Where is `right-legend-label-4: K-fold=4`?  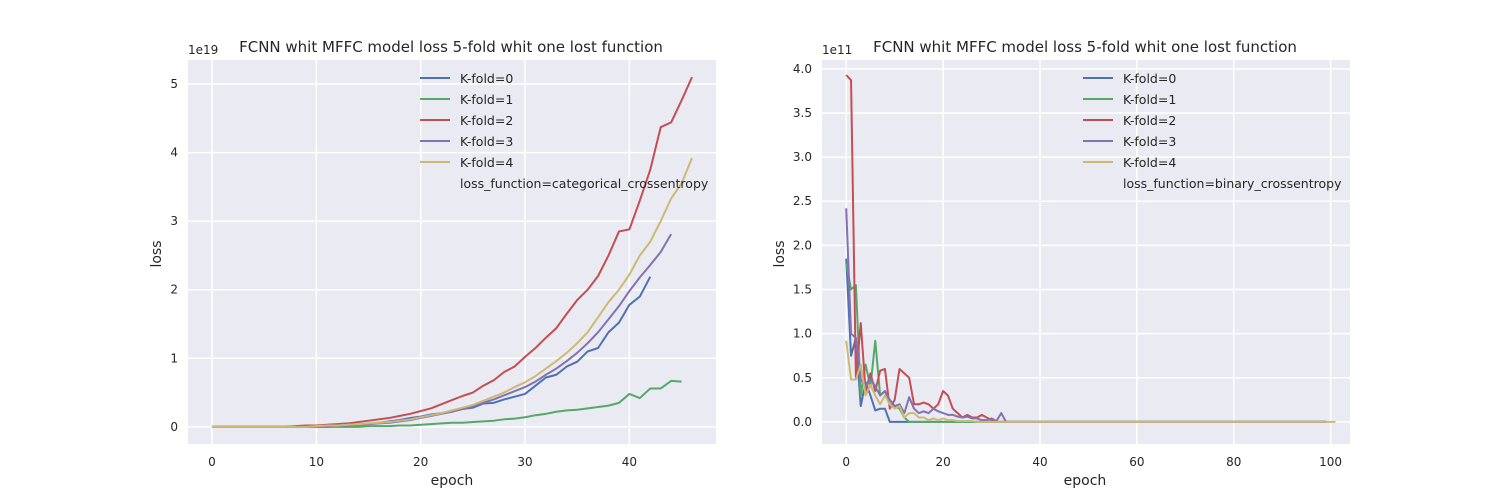 right-legend-label-4: K-fold=4 is located at coordinates (1149, 162).